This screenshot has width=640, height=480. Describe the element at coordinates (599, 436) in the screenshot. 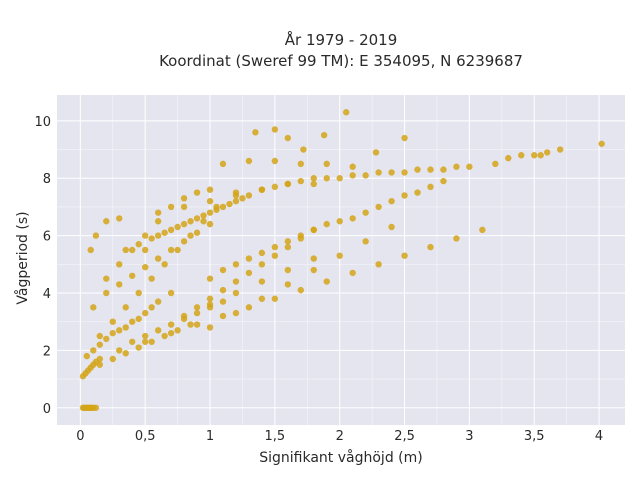

I see `x-tick-label: 4` at that location.